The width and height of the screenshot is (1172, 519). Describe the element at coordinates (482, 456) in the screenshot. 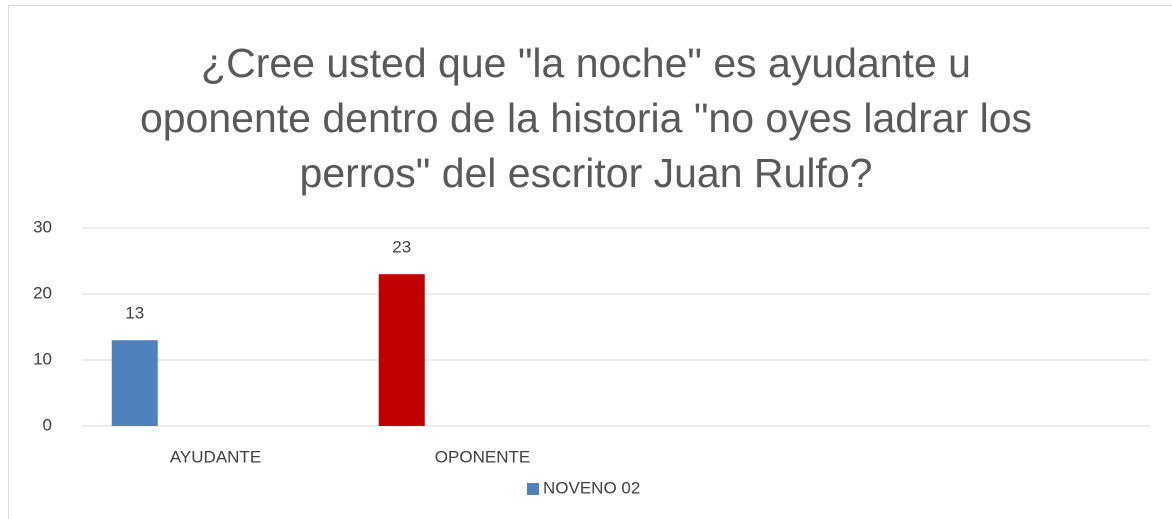

I see `x-tick-label: OPONENTE` at that location.